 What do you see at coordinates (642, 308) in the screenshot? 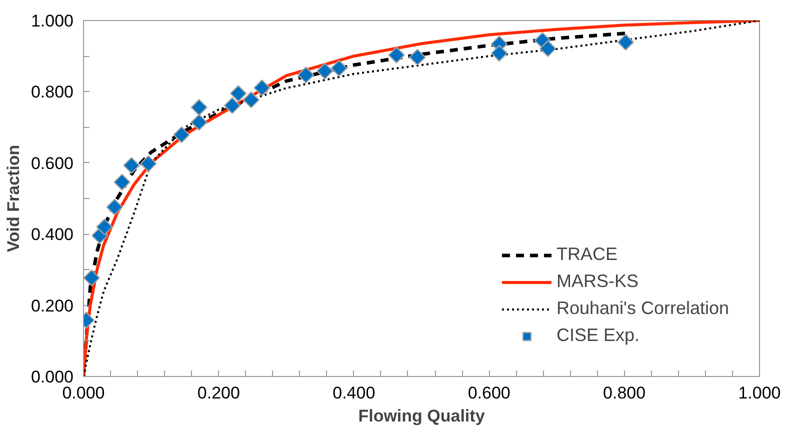
I see `legend-label: Rouhani's Correlation` at bounding box center [642, 308].